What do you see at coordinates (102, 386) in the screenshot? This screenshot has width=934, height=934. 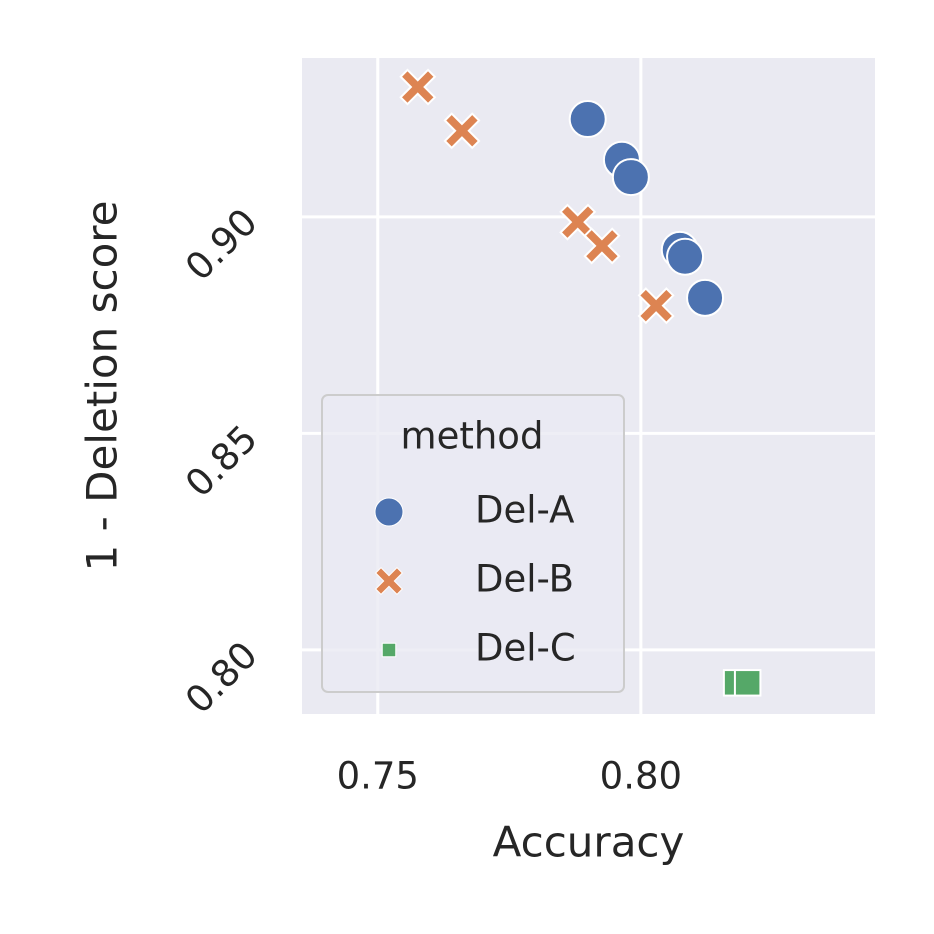 I see `y-axis-label: 1 - Deletion score` at bounding box center [102, 386].